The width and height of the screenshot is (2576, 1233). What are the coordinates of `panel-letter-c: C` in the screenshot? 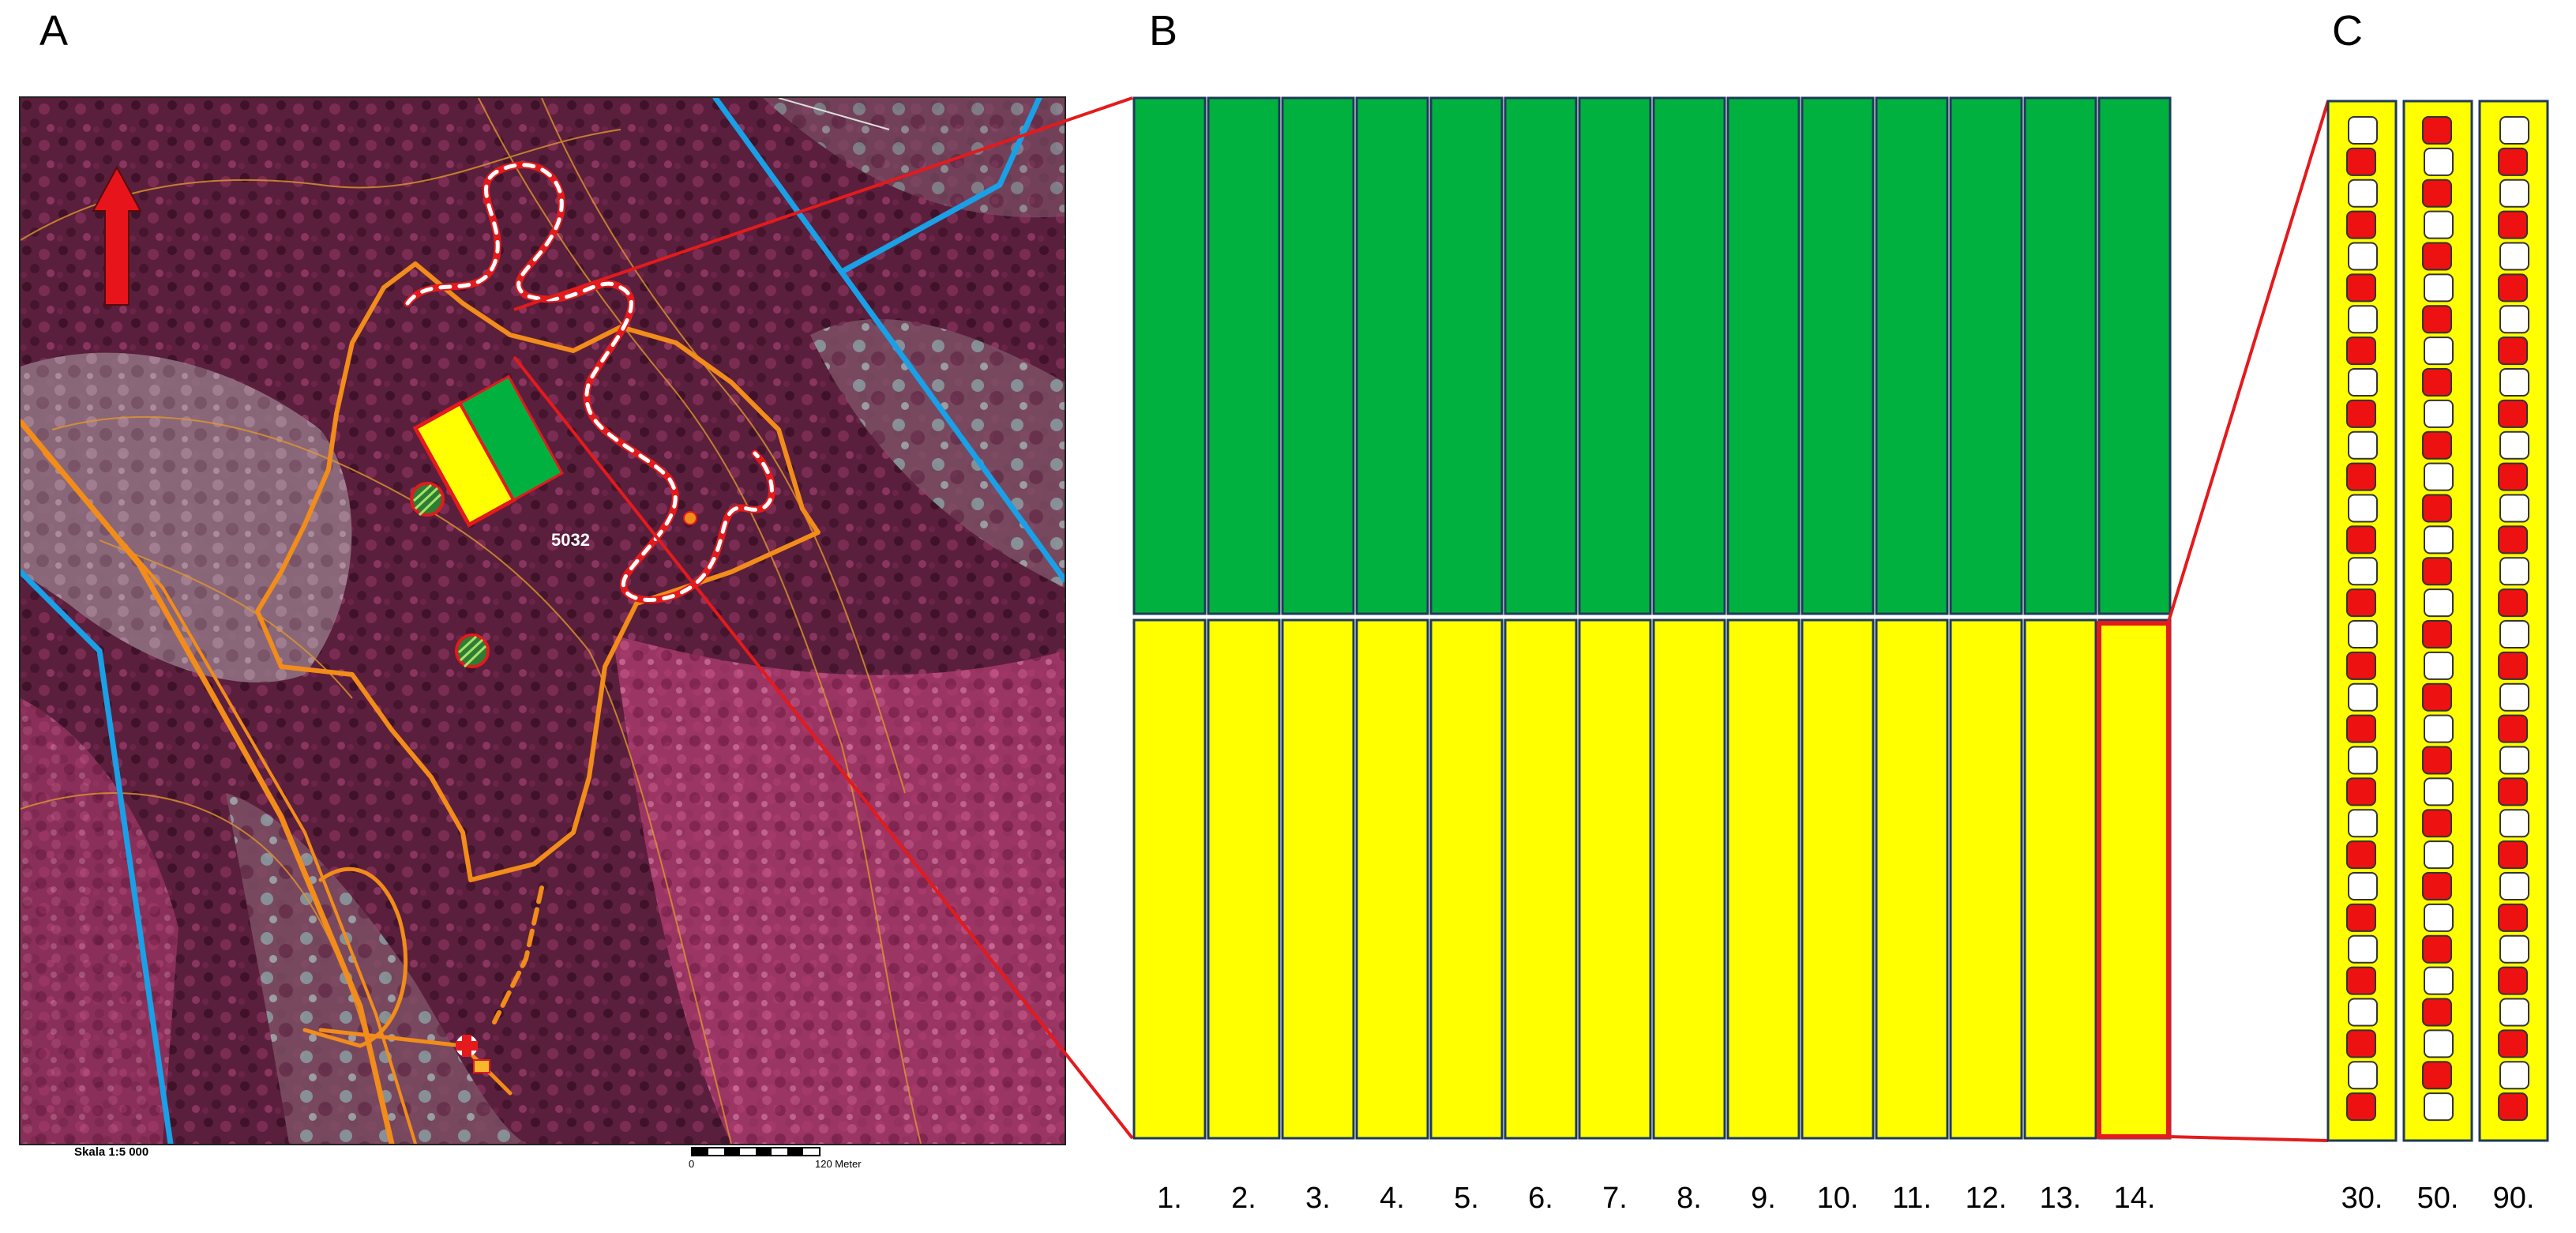 It's located at (2347, 31).